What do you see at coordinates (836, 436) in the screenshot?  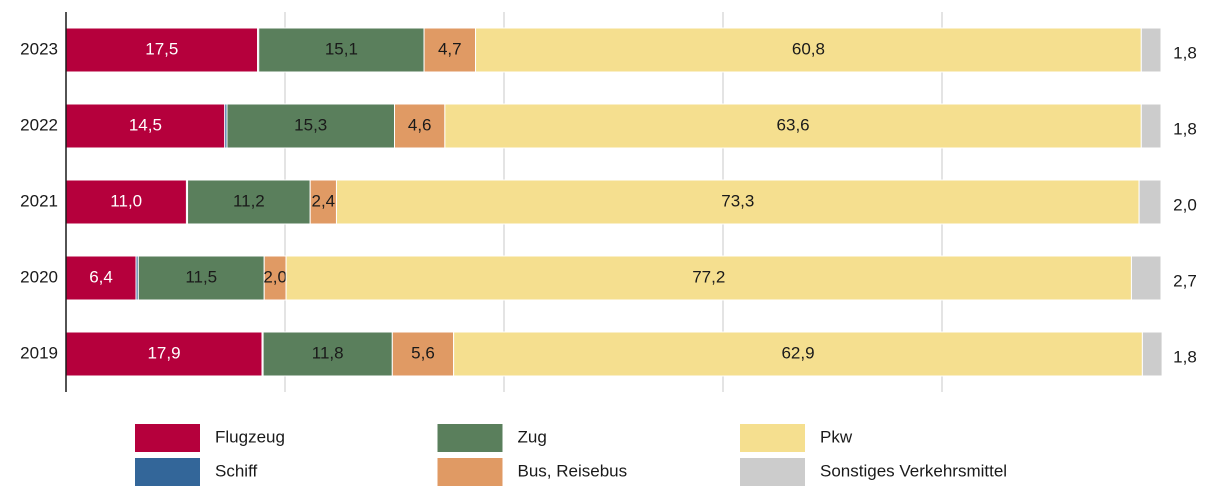 I see `legend-label: Pkw` at bounding box center [836, 436].